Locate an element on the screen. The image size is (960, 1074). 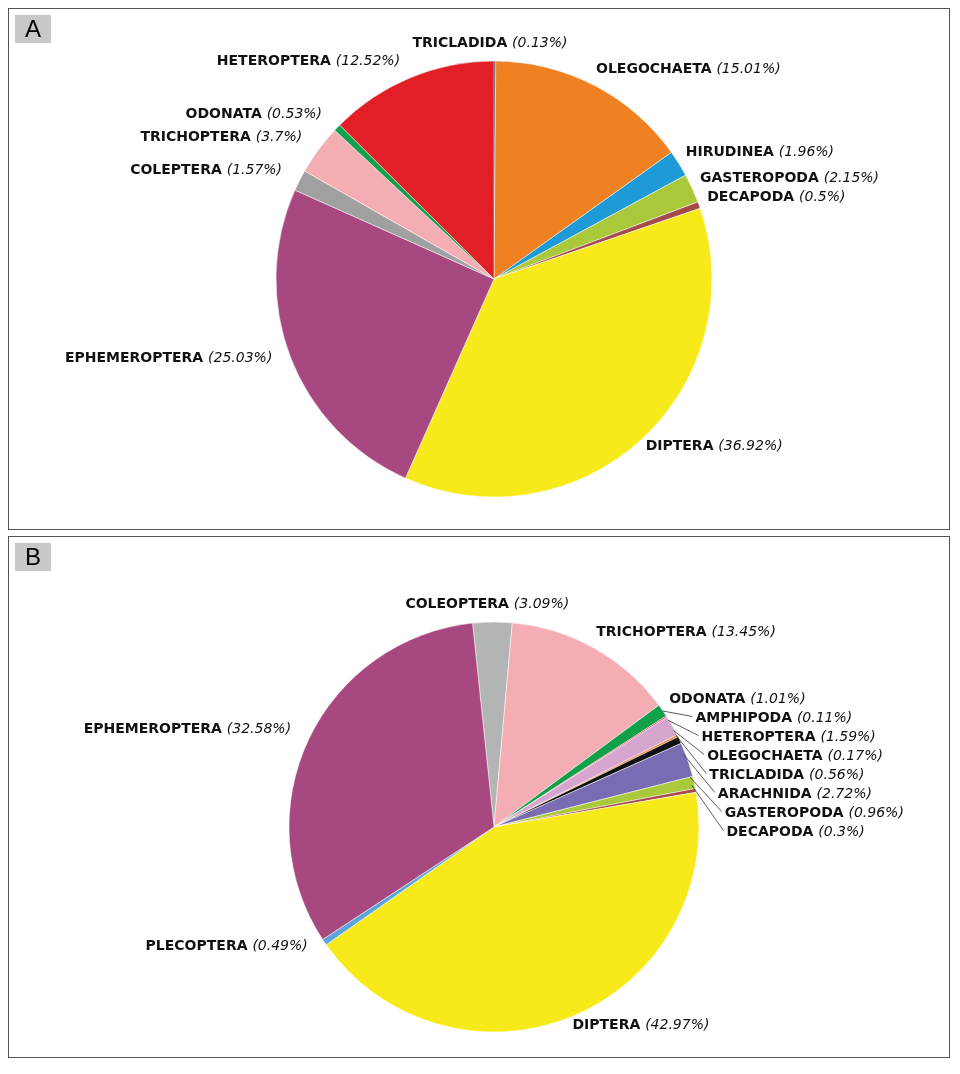
data-label: (12.52%) is located at coordinates (368, 59).